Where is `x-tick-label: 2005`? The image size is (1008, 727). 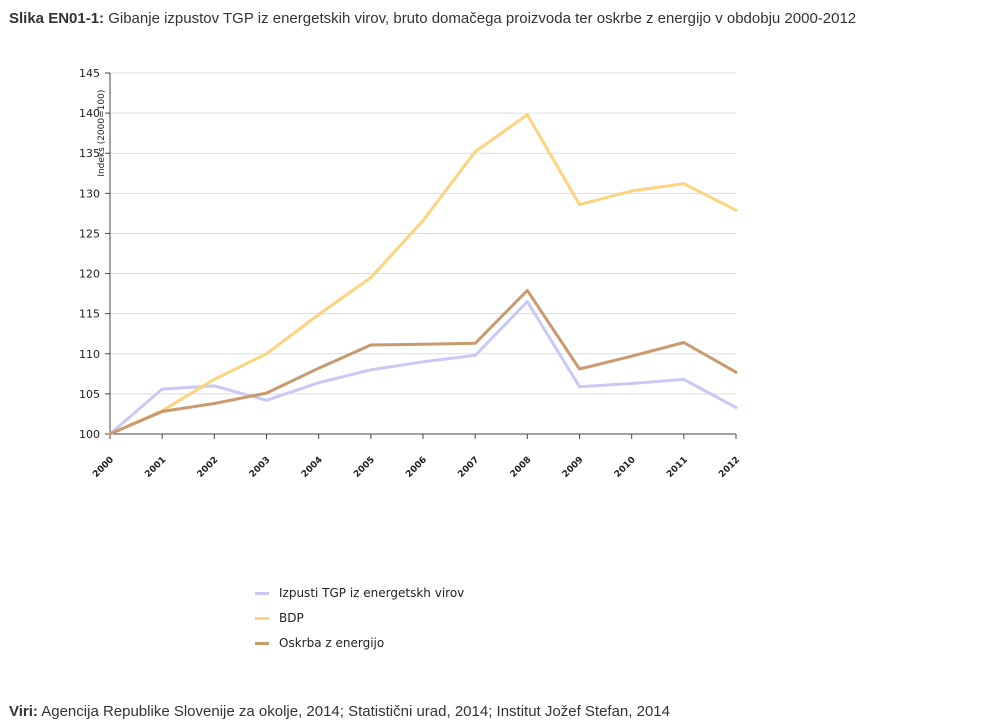
x-tick-label: 2005 is located at coordinates (364, 467).